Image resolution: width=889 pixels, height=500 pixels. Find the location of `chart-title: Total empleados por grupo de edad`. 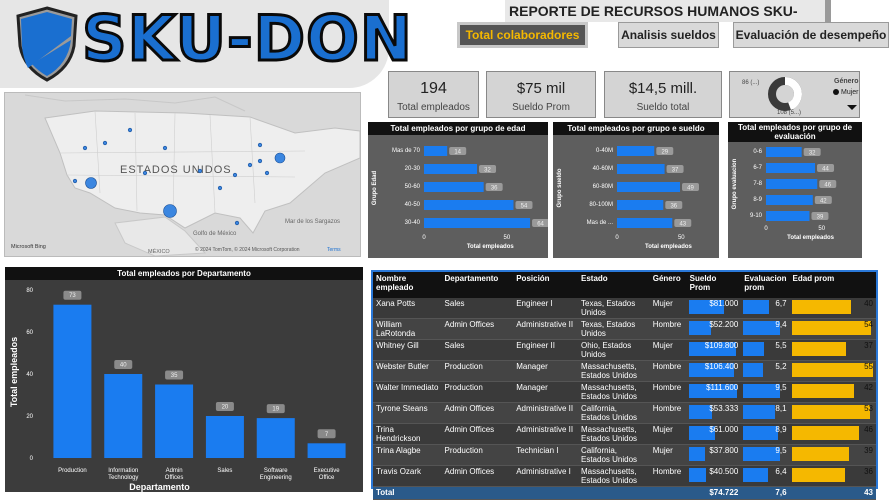

chart-title: Total empleados por grupo de edad is located at coordinates (458, 128).